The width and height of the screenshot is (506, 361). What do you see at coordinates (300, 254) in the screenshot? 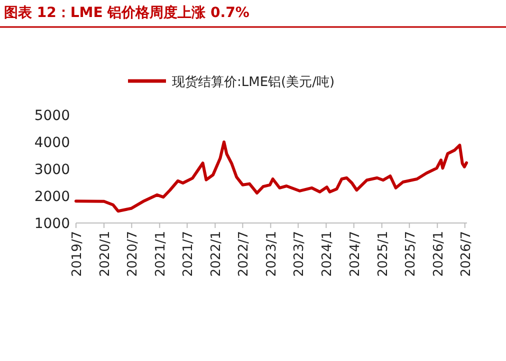
I see `x-tick-label: 2023/7` at bounding box center [300, 254].